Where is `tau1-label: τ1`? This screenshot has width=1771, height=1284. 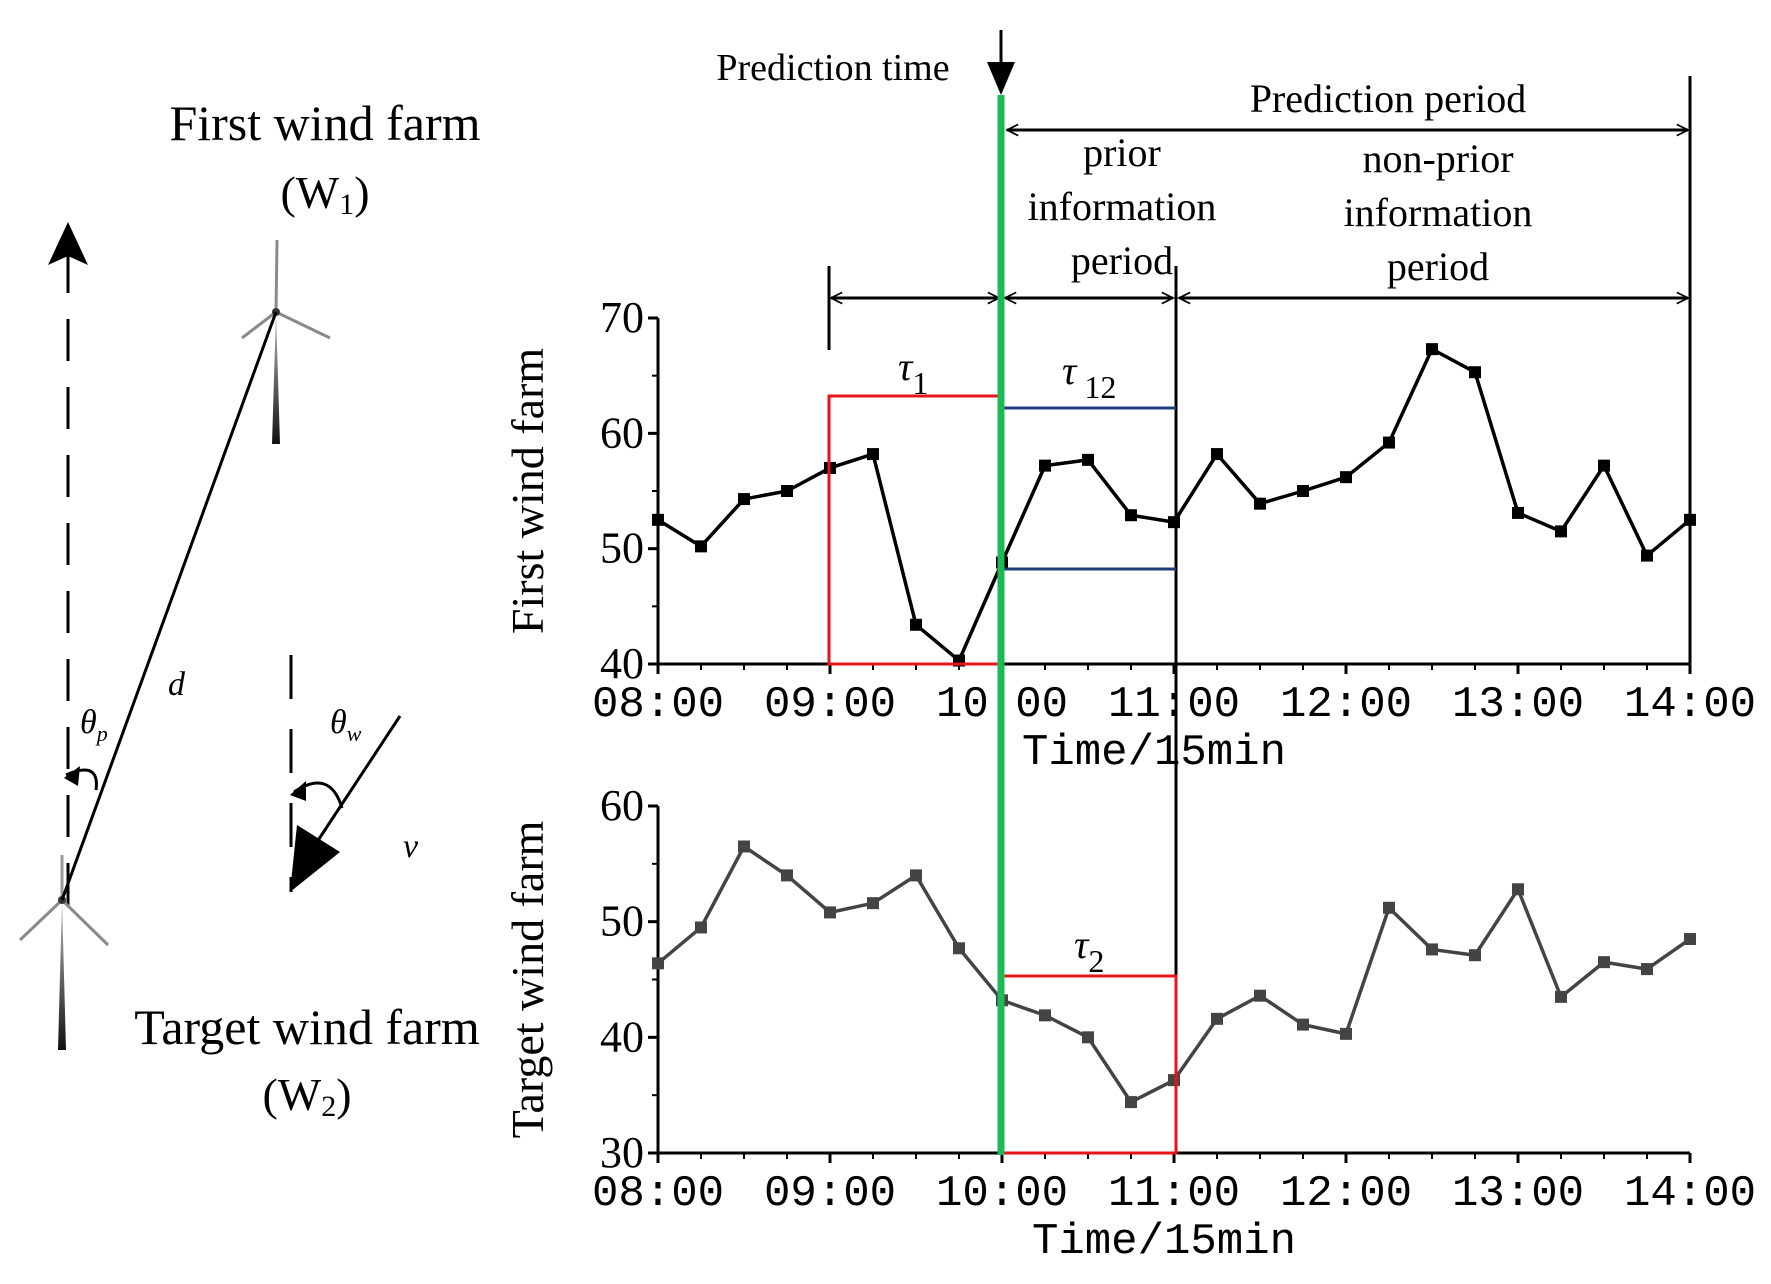 tau1-label: τ1 is located at coordinates (913, 372).